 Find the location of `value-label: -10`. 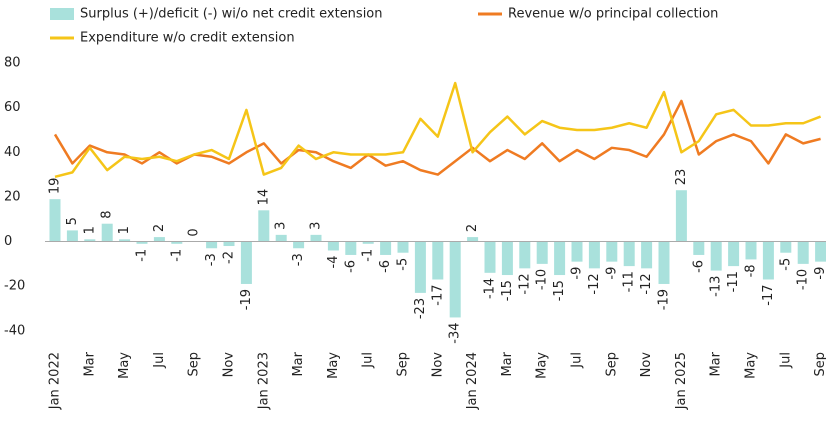

value-label: -10 is located at coordinates (542, 279).